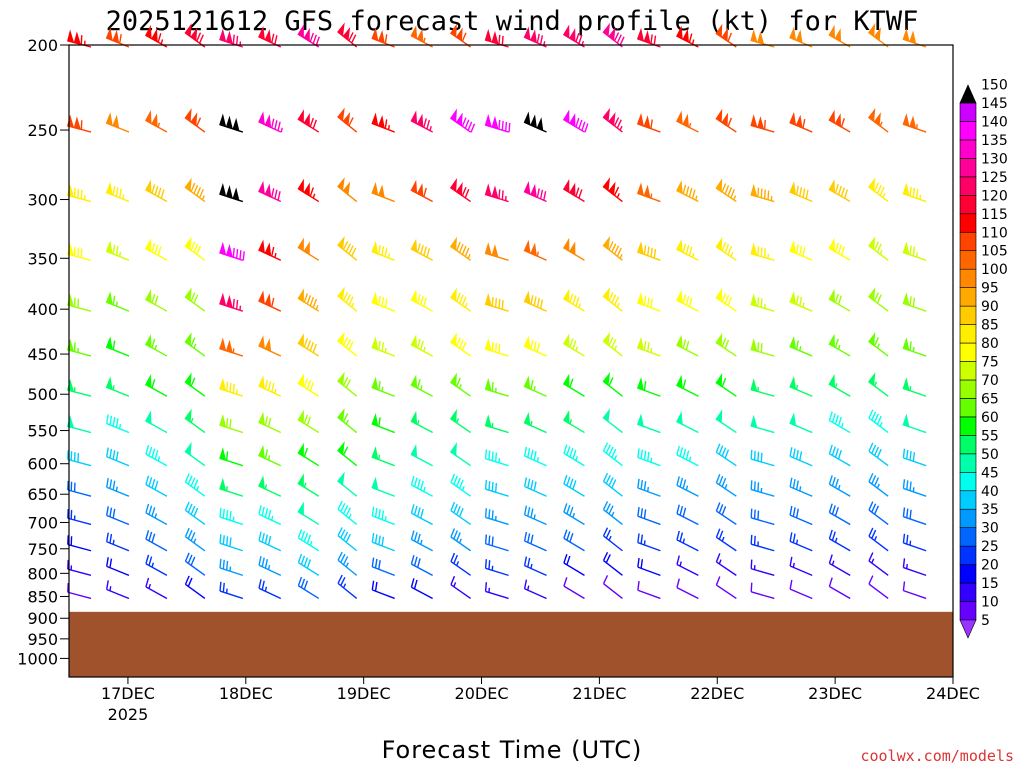 The width and height of the screenshot is (1024, 768). What do you see at coordinates (994, 141) in the screenshot?
I see `colorbar-label: 135` at bounding box center [994, 141].